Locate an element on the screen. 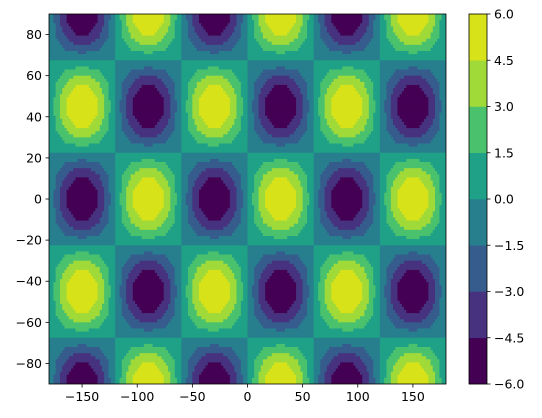 Image resolution: width=542 pixels, height=418 pixels. colorbar-segment is located at coordinates (478, 222).